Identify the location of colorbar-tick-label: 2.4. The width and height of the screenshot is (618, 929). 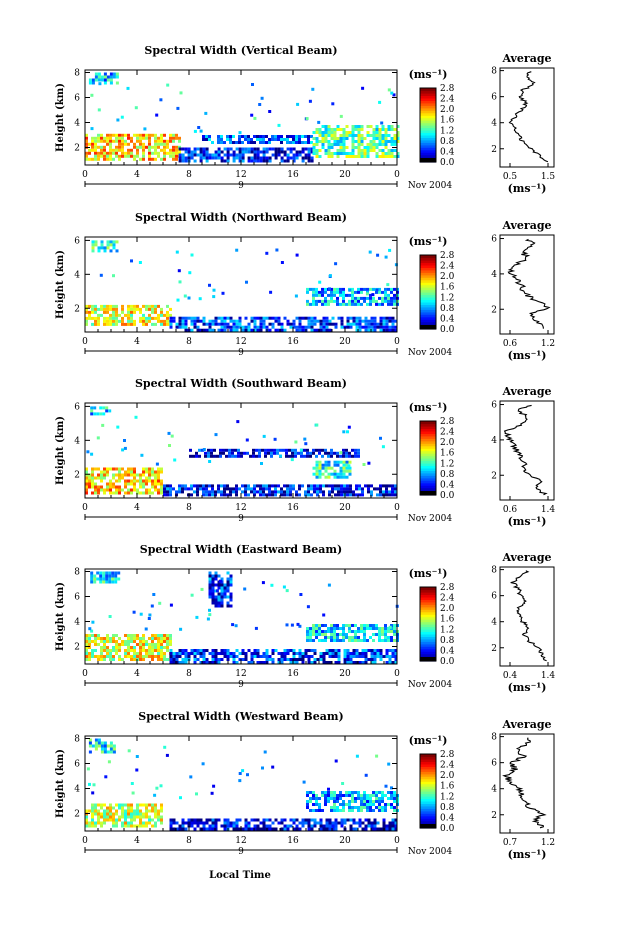
(447, 433).